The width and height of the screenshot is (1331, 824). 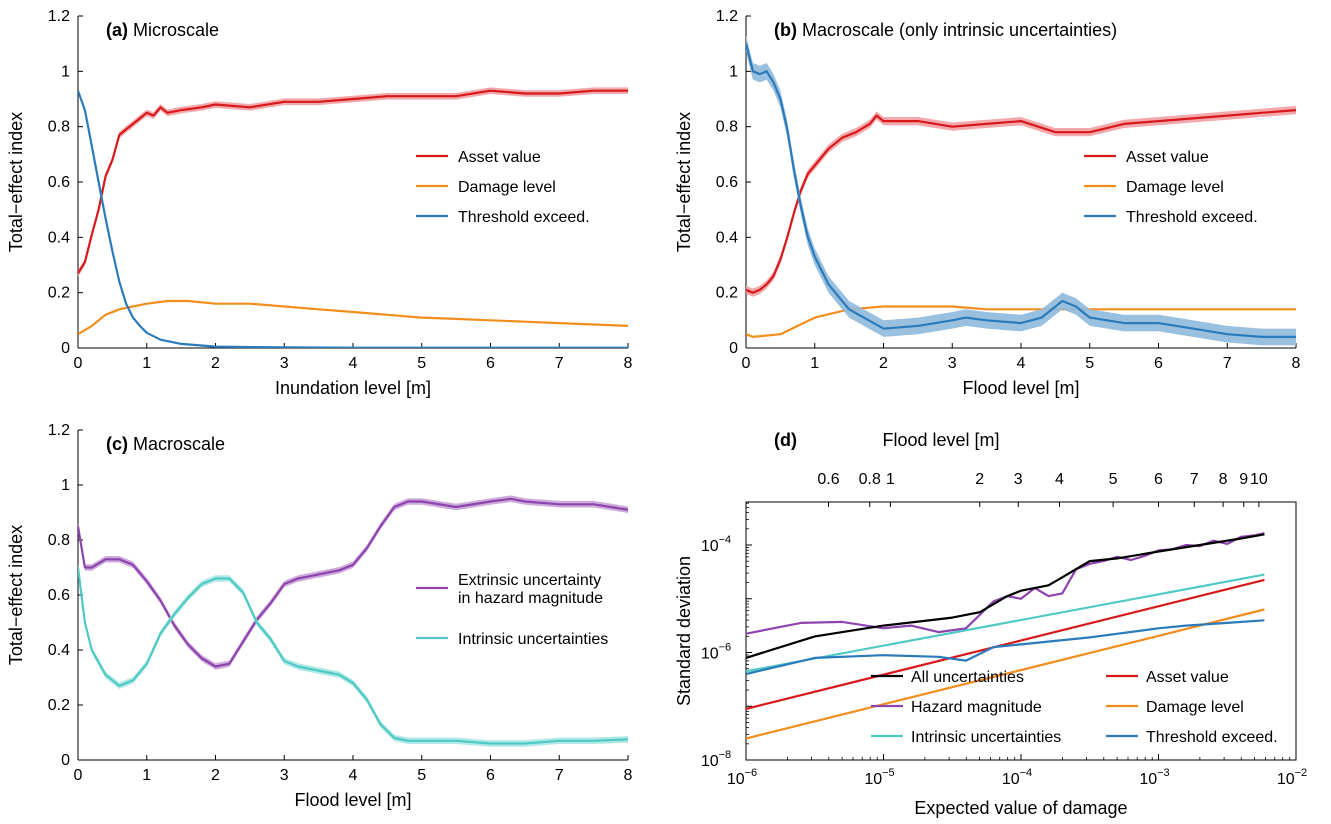 What do you see at coordinates (940, 440) in the screenshot?
I see `top-axis-title: Flood level [m]` at bounding box center [940, 440].